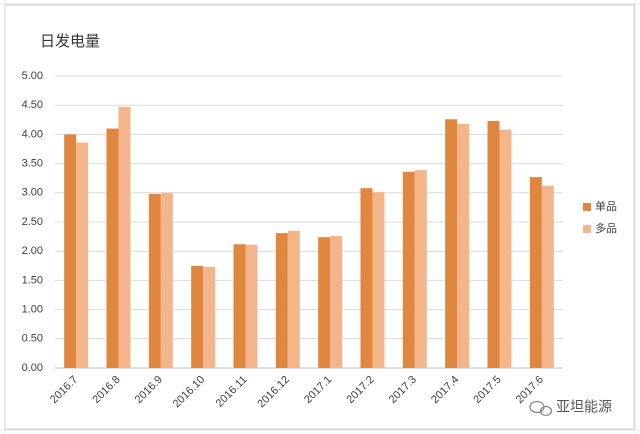 The width and height of the screenshot is (640, 434). I want to click on legend-label: 多品, so click(606, 228).